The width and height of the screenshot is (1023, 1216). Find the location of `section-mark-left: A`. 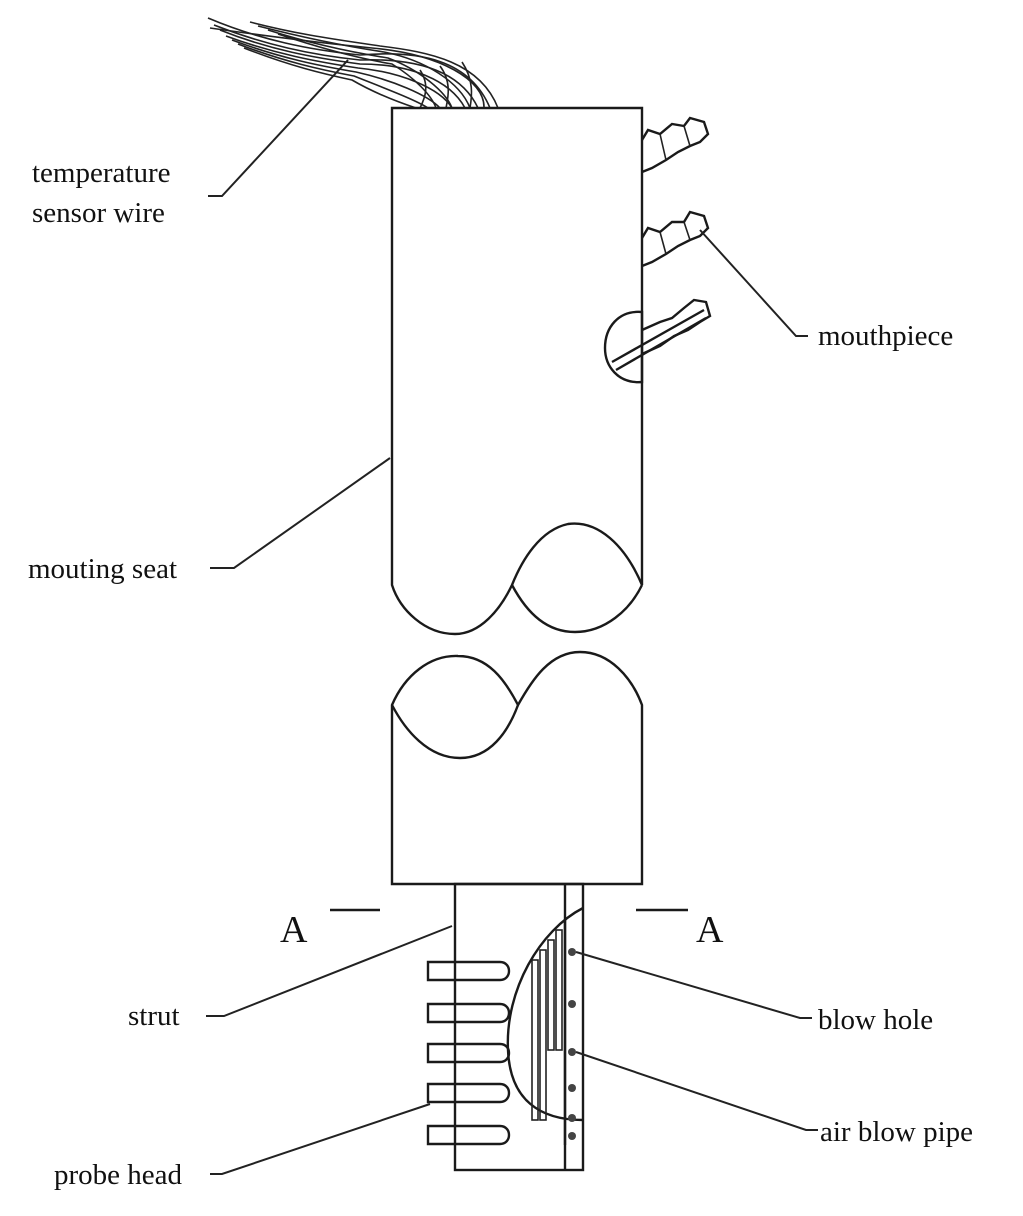

section-mark-left: A is located at coordinates (330, 929).